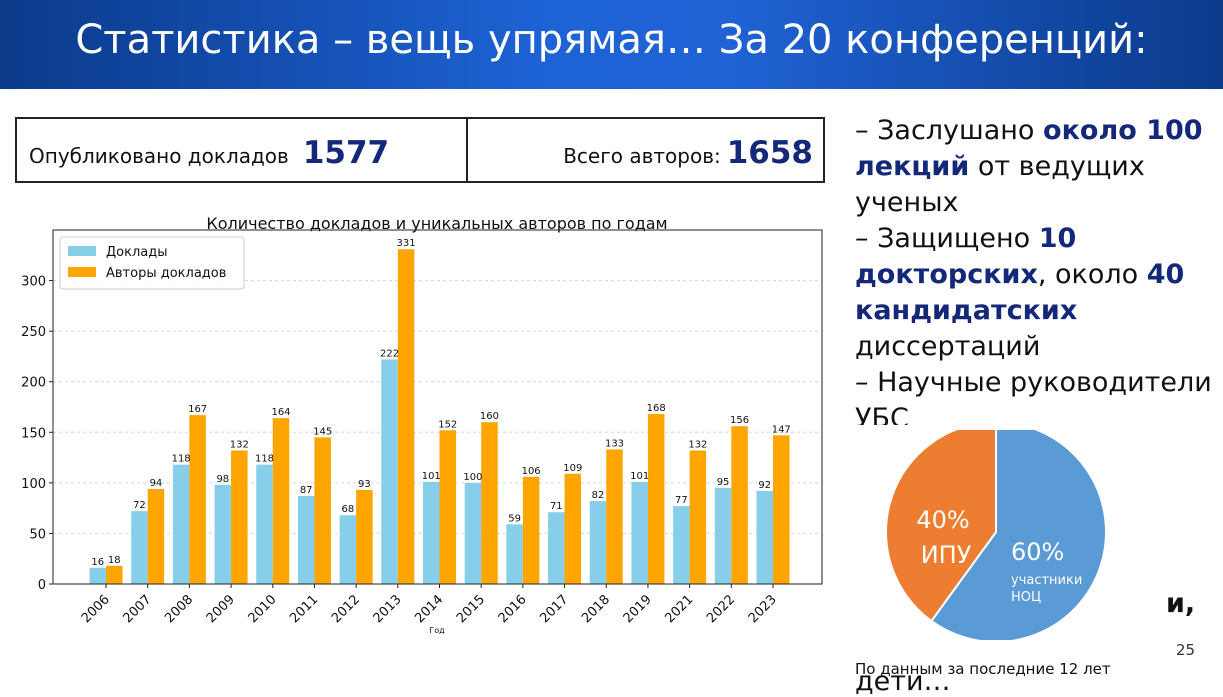 The width and height of the screenshot is (1223, 697). I want to click on x-tick-label: 2017, so click(554, 609).